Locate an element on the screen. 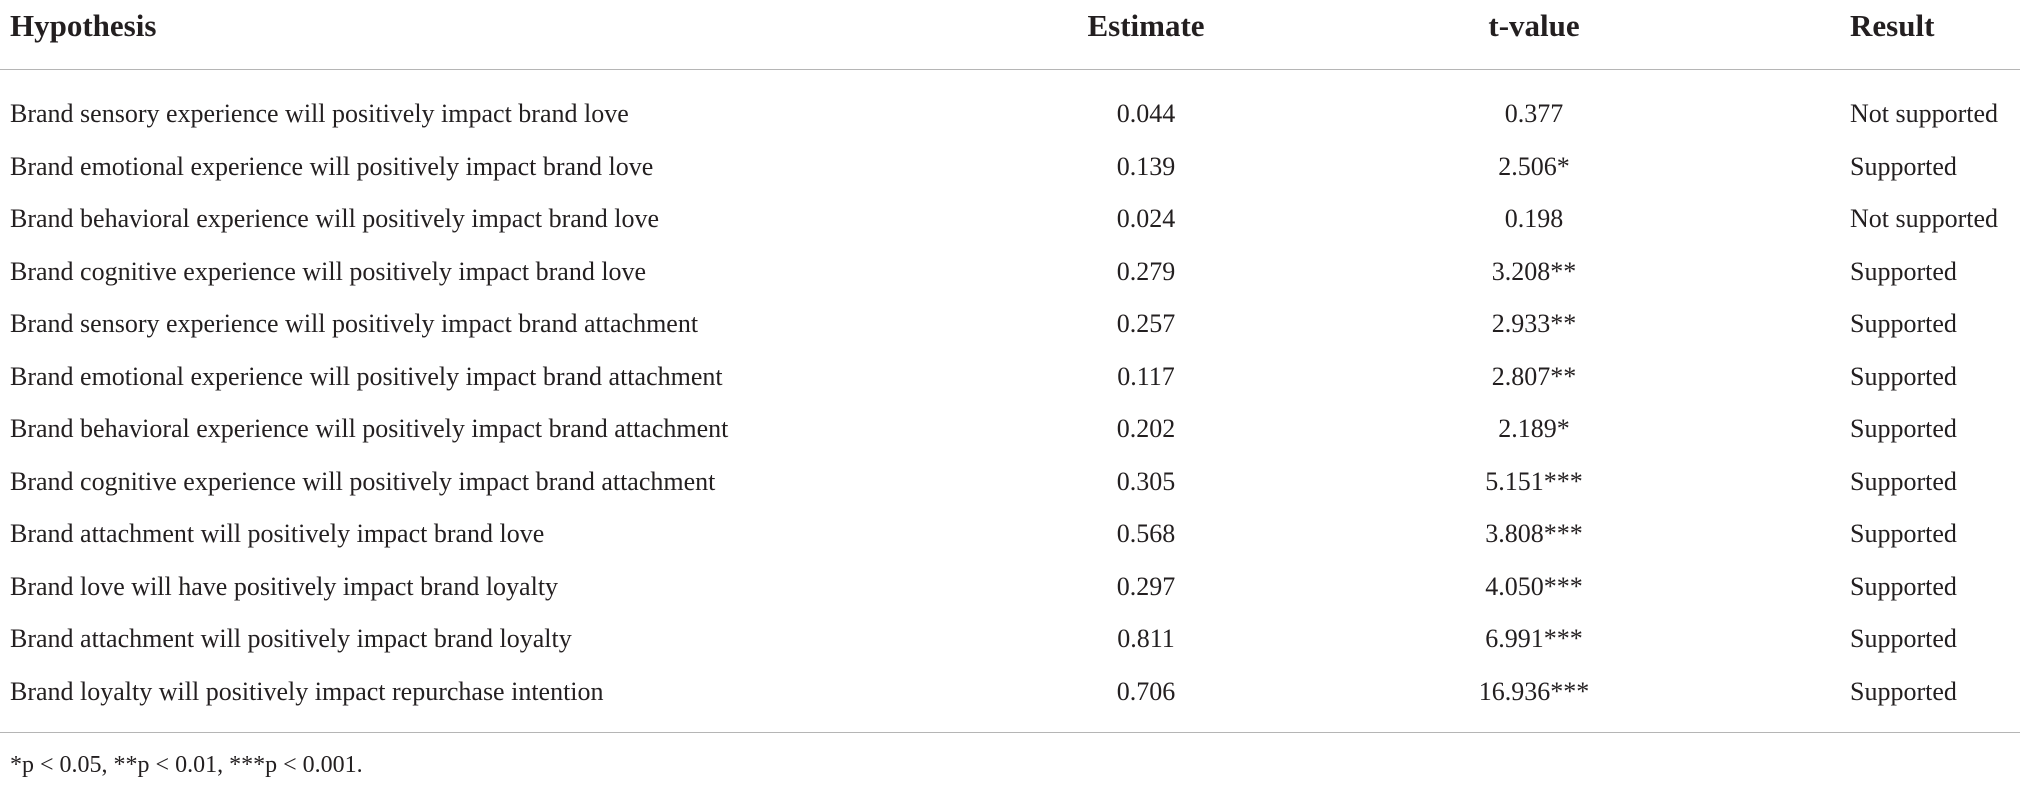  table-cell: 0.377 is located at coordinates (1534, 113).